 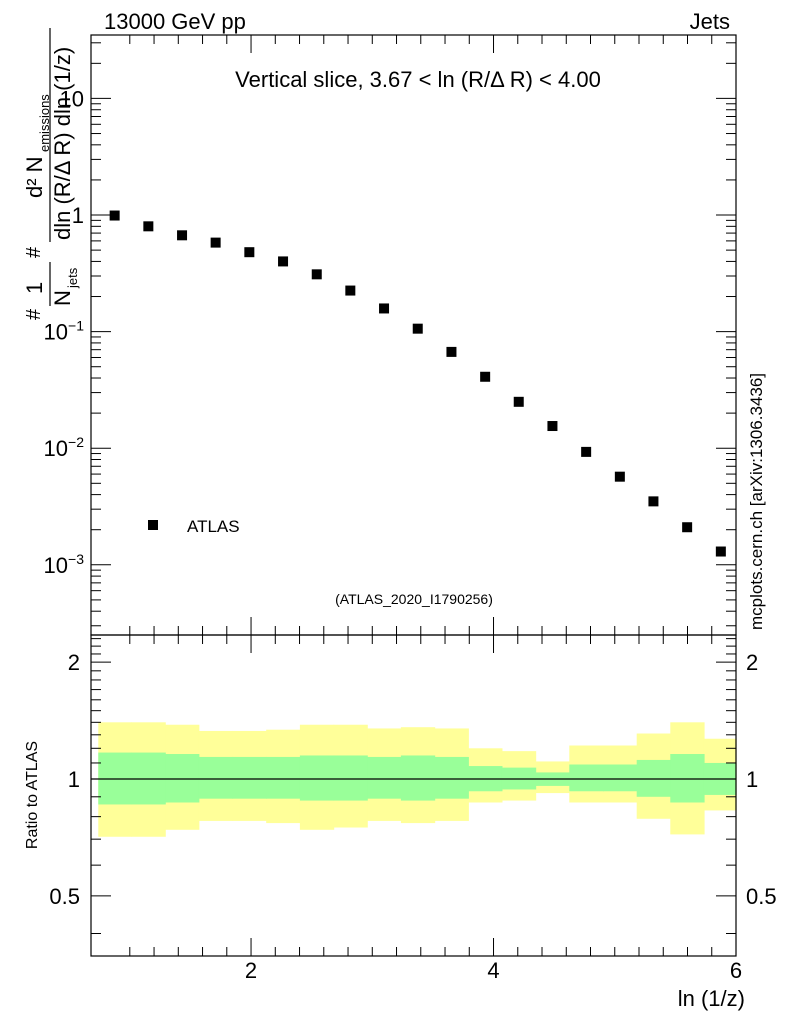 I want to click on x-tick-label: 4, so click(x=493, y=970).